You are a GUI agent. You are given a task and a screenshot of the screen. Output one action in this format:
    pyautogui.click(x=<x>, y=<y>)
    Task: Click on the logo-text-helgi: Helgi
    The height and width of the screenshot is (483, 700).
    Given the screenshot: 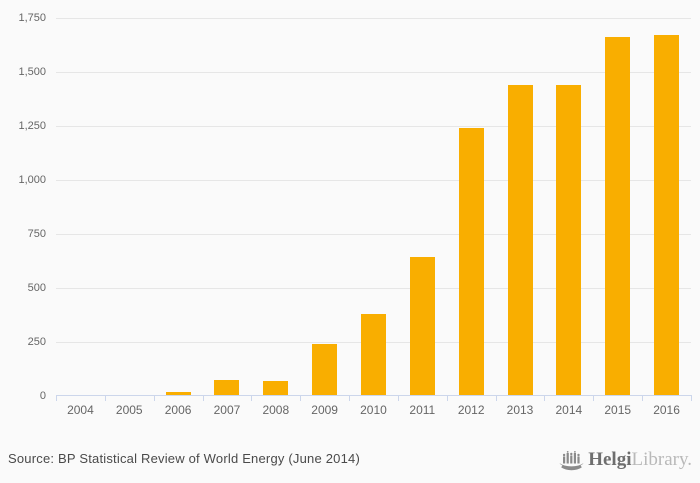 What is the action you would take?
    pyautogui.click(x=610, y=459)
    